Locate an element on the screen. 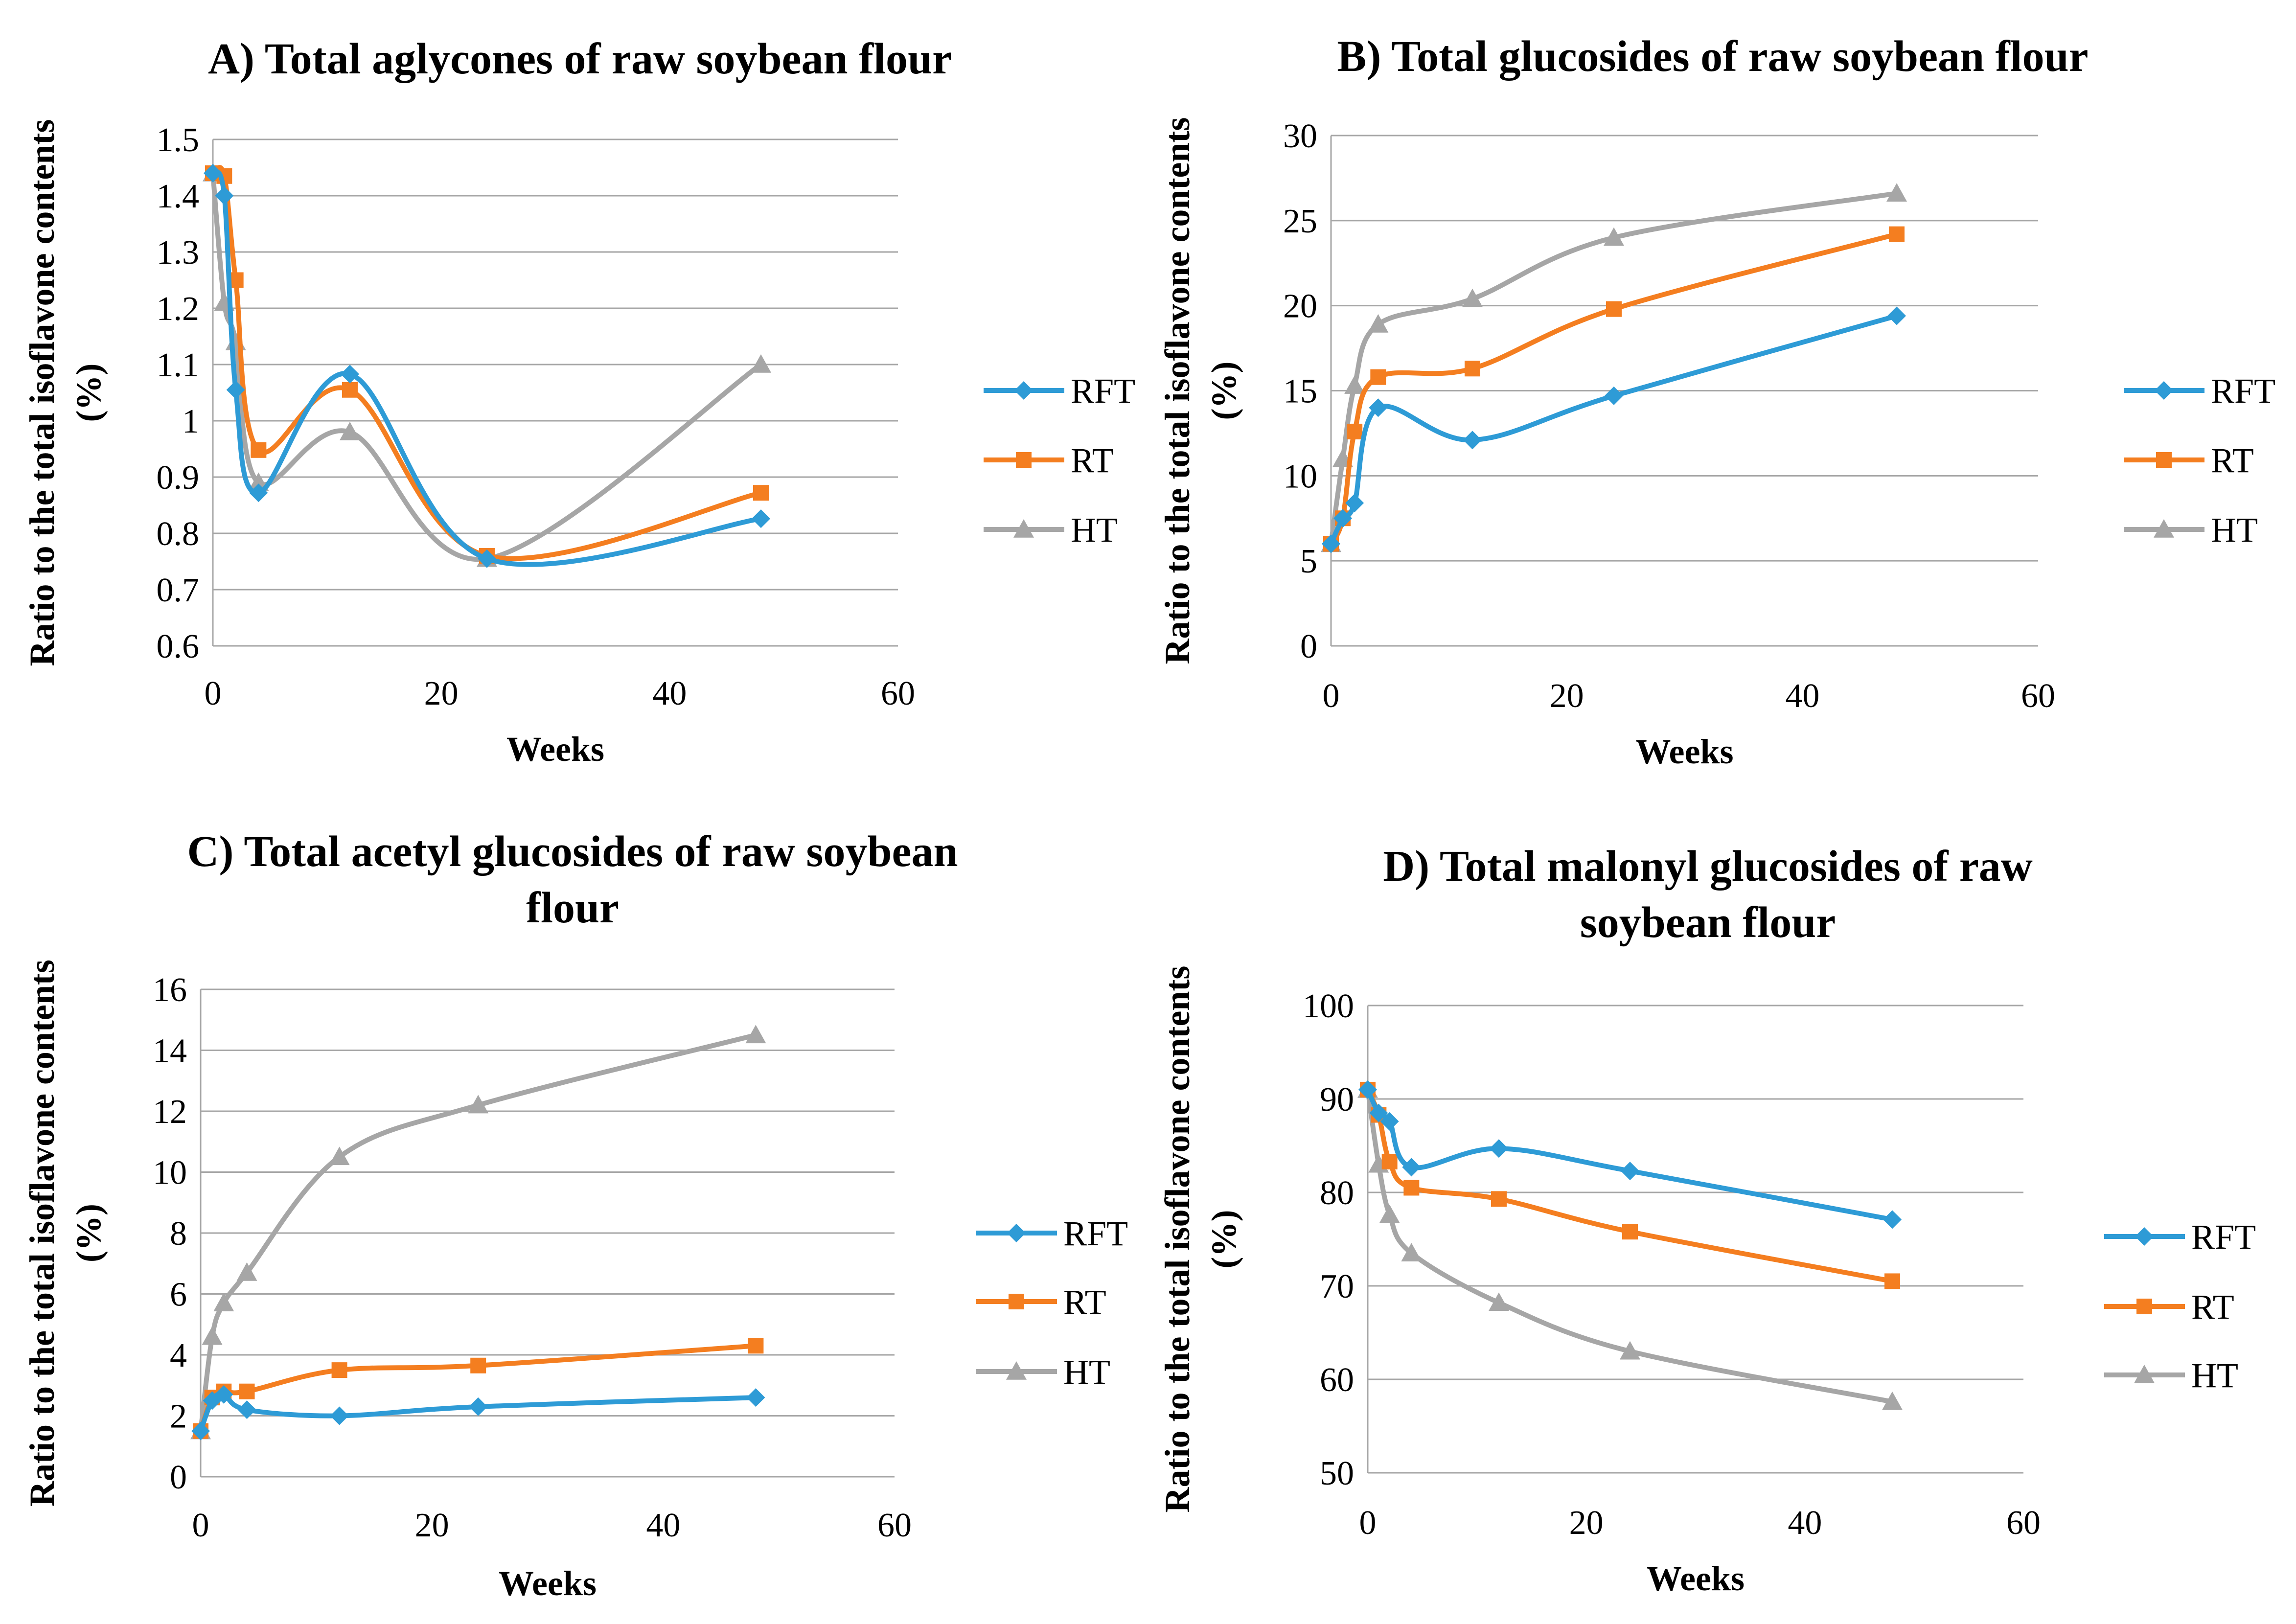 This screenshot has height=1624, width=2296. chart-a-title-line: A) Total aglycones of raw soybean flour is located at coordinates (580, 59).